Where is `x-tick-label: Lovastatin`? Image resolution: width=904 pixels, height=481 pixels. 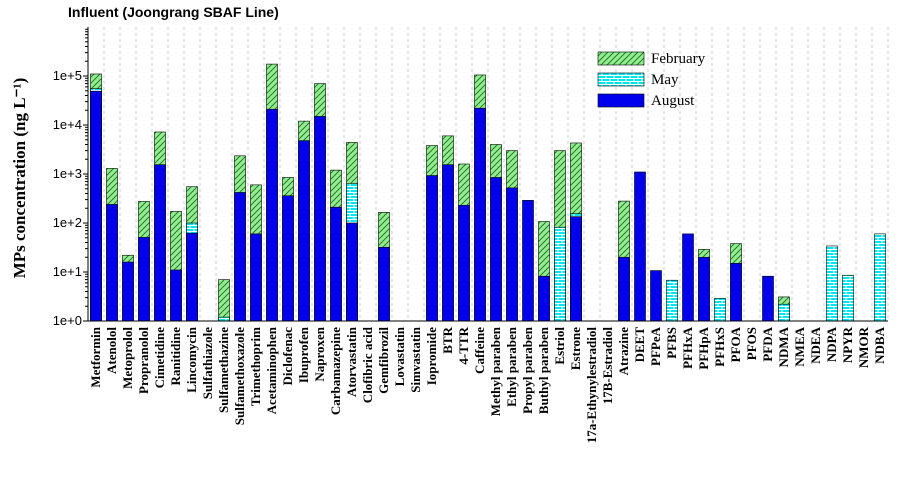 x-tick-label: Lovastatin is located at coordinates (399, 356).